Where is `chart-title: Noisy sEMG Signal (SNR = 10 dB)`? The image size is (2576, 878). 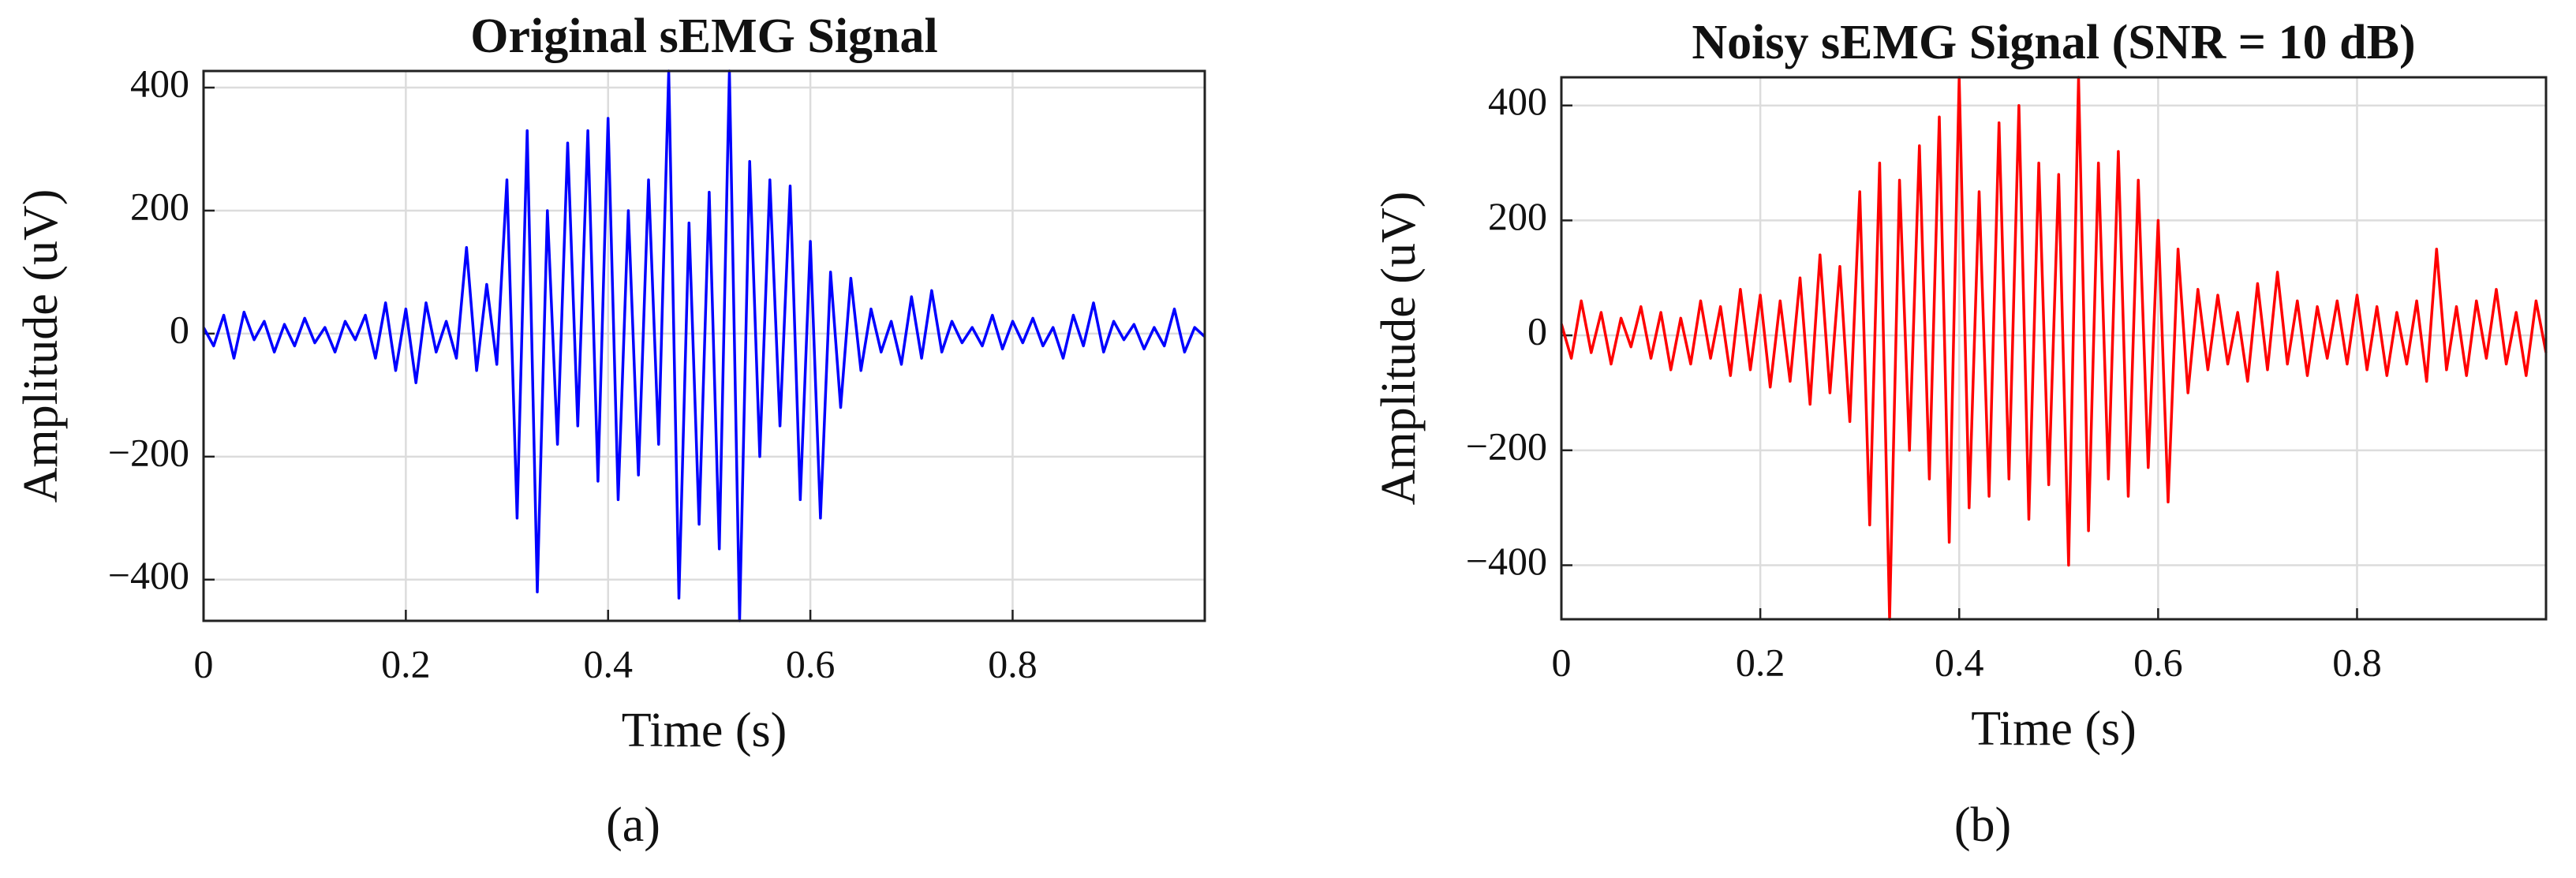
chart-title: Noisy sEMG Signal (SNR = 10 dB) is located at coordinates (2053, 42).